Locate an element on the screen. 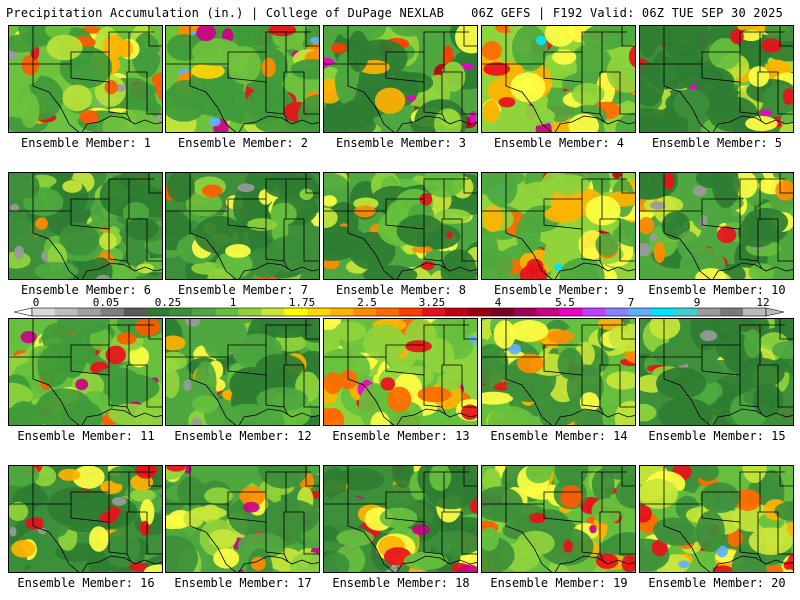 The width and height of the screenshot is (800, 600). ensemble-member-label: Ensemble Member: 4 is located at coordinates (559, 143).